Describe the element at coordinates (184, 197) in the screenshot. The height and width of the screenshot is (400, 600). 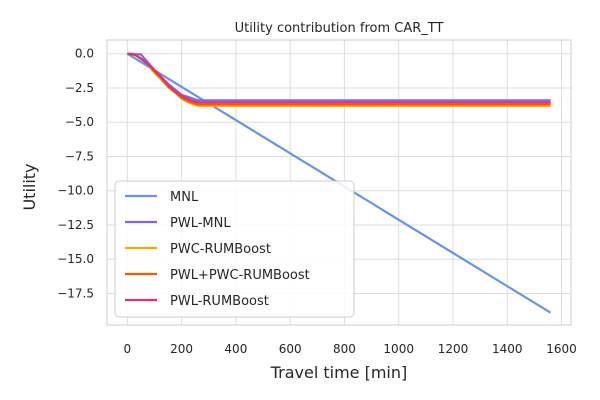
I see `legend-entry: MNL` at that location.